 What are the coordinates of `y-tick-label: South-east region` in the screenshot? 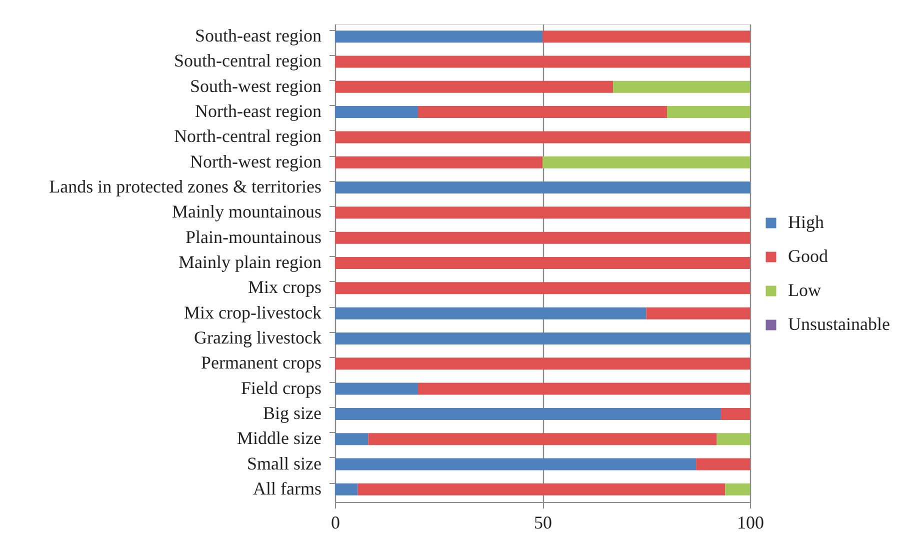 It's located at (258, 36).